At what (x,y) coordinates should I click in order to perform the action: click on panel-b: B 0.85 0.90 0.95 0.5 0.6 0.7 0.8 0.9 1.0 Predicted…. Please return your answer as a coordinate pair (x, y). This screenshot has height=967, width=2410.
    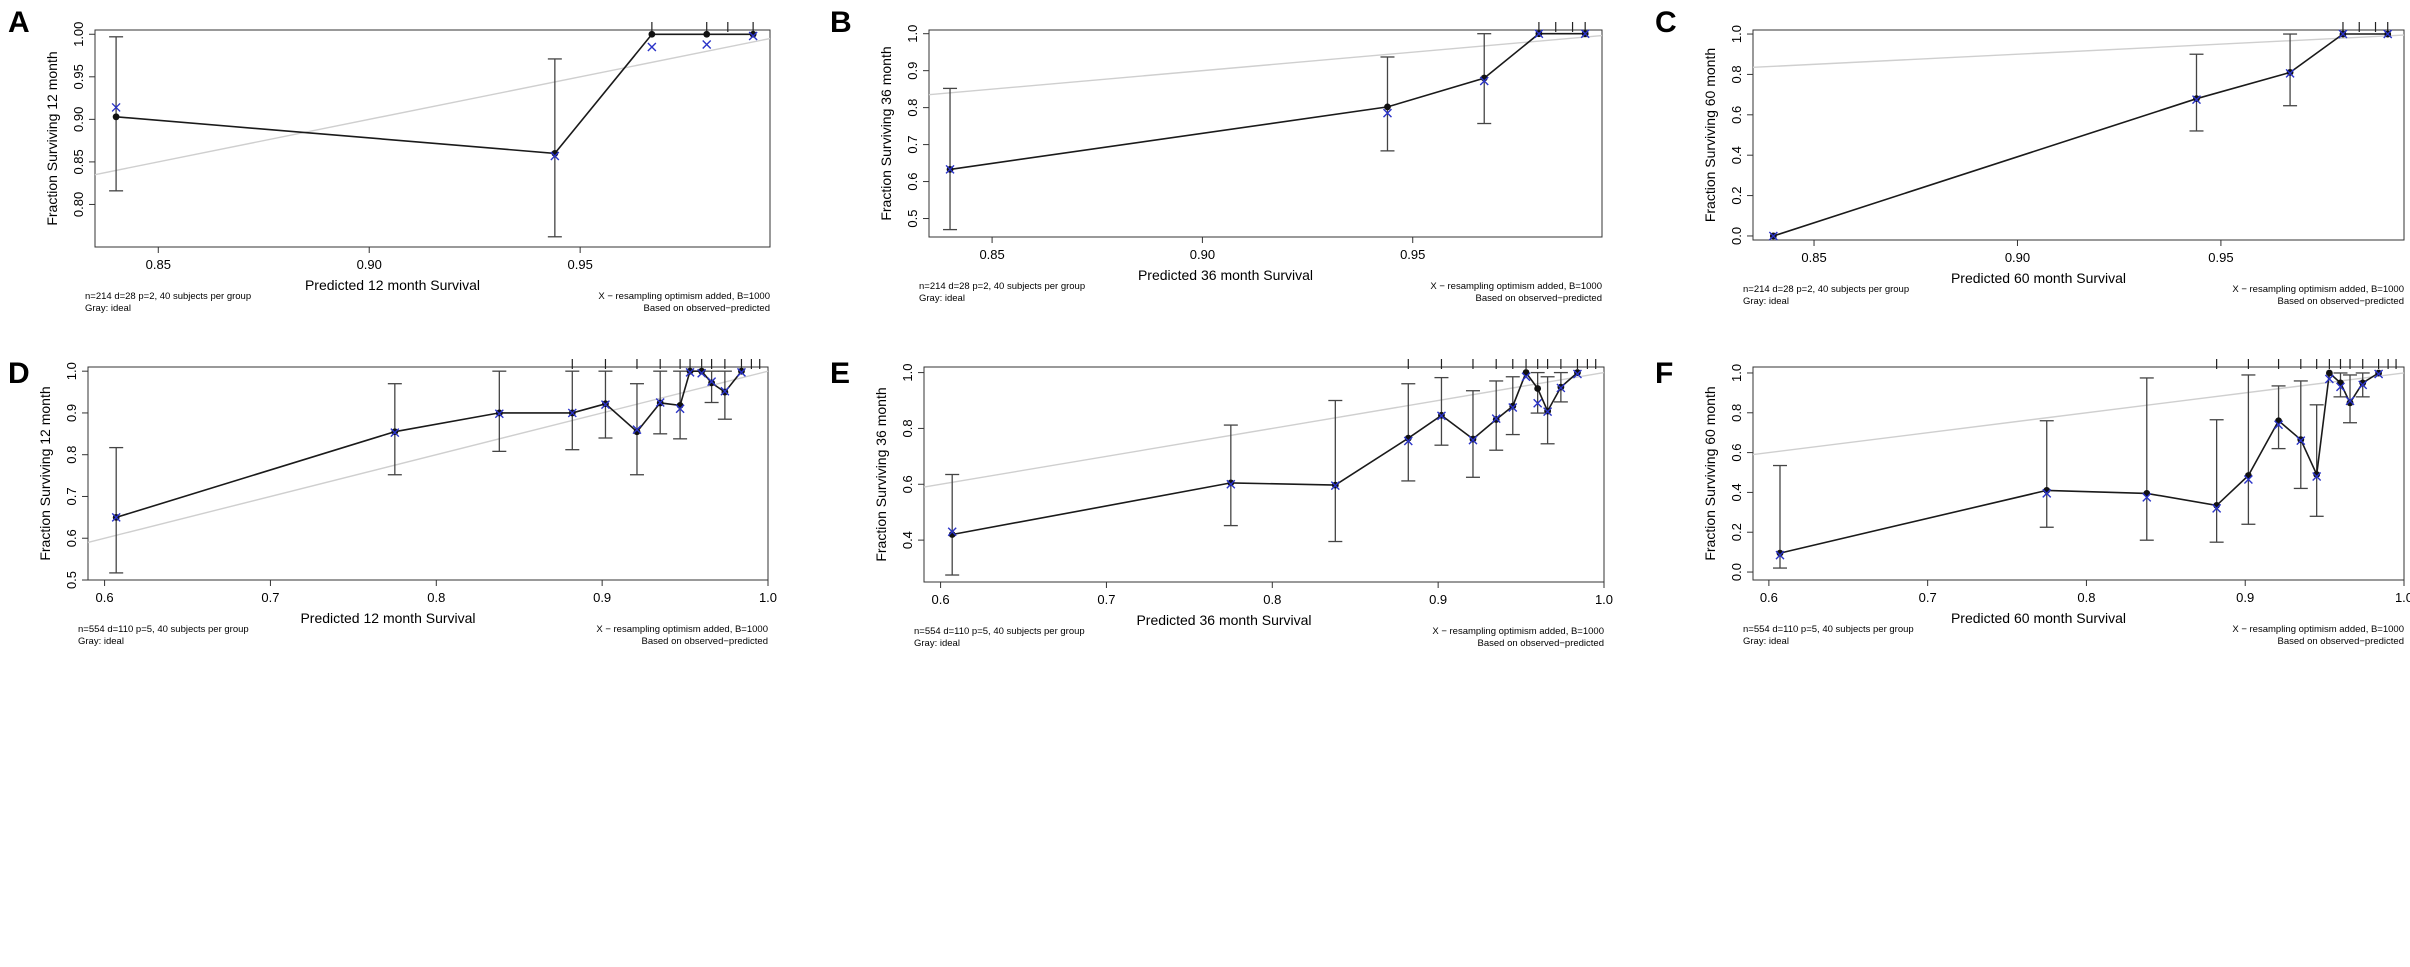
    Looking at the image, I should click on (1216, 155).